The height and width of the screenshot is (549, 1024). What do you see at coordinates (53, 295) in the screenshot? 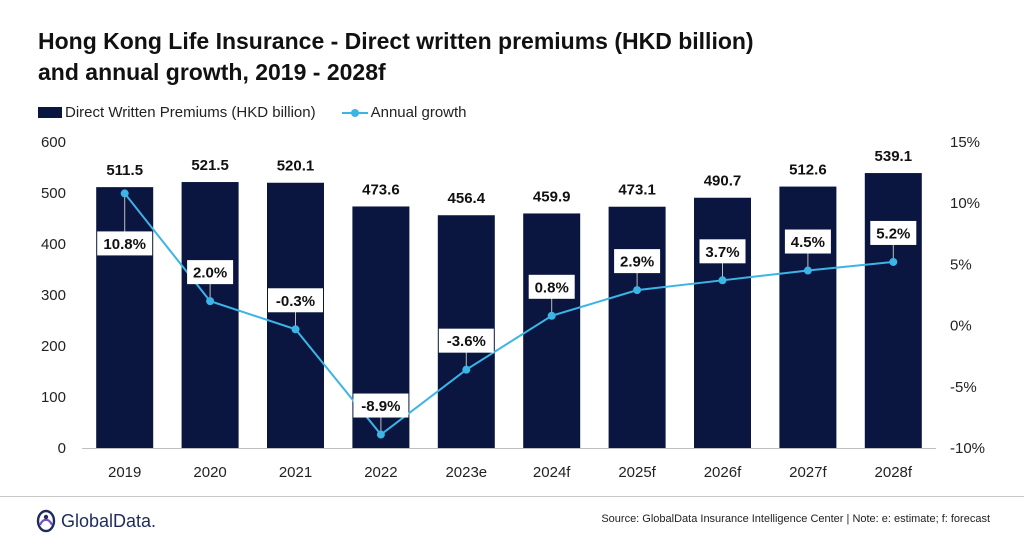
I see `y-left-tick-label: 300` at bounding box center [53, 295].